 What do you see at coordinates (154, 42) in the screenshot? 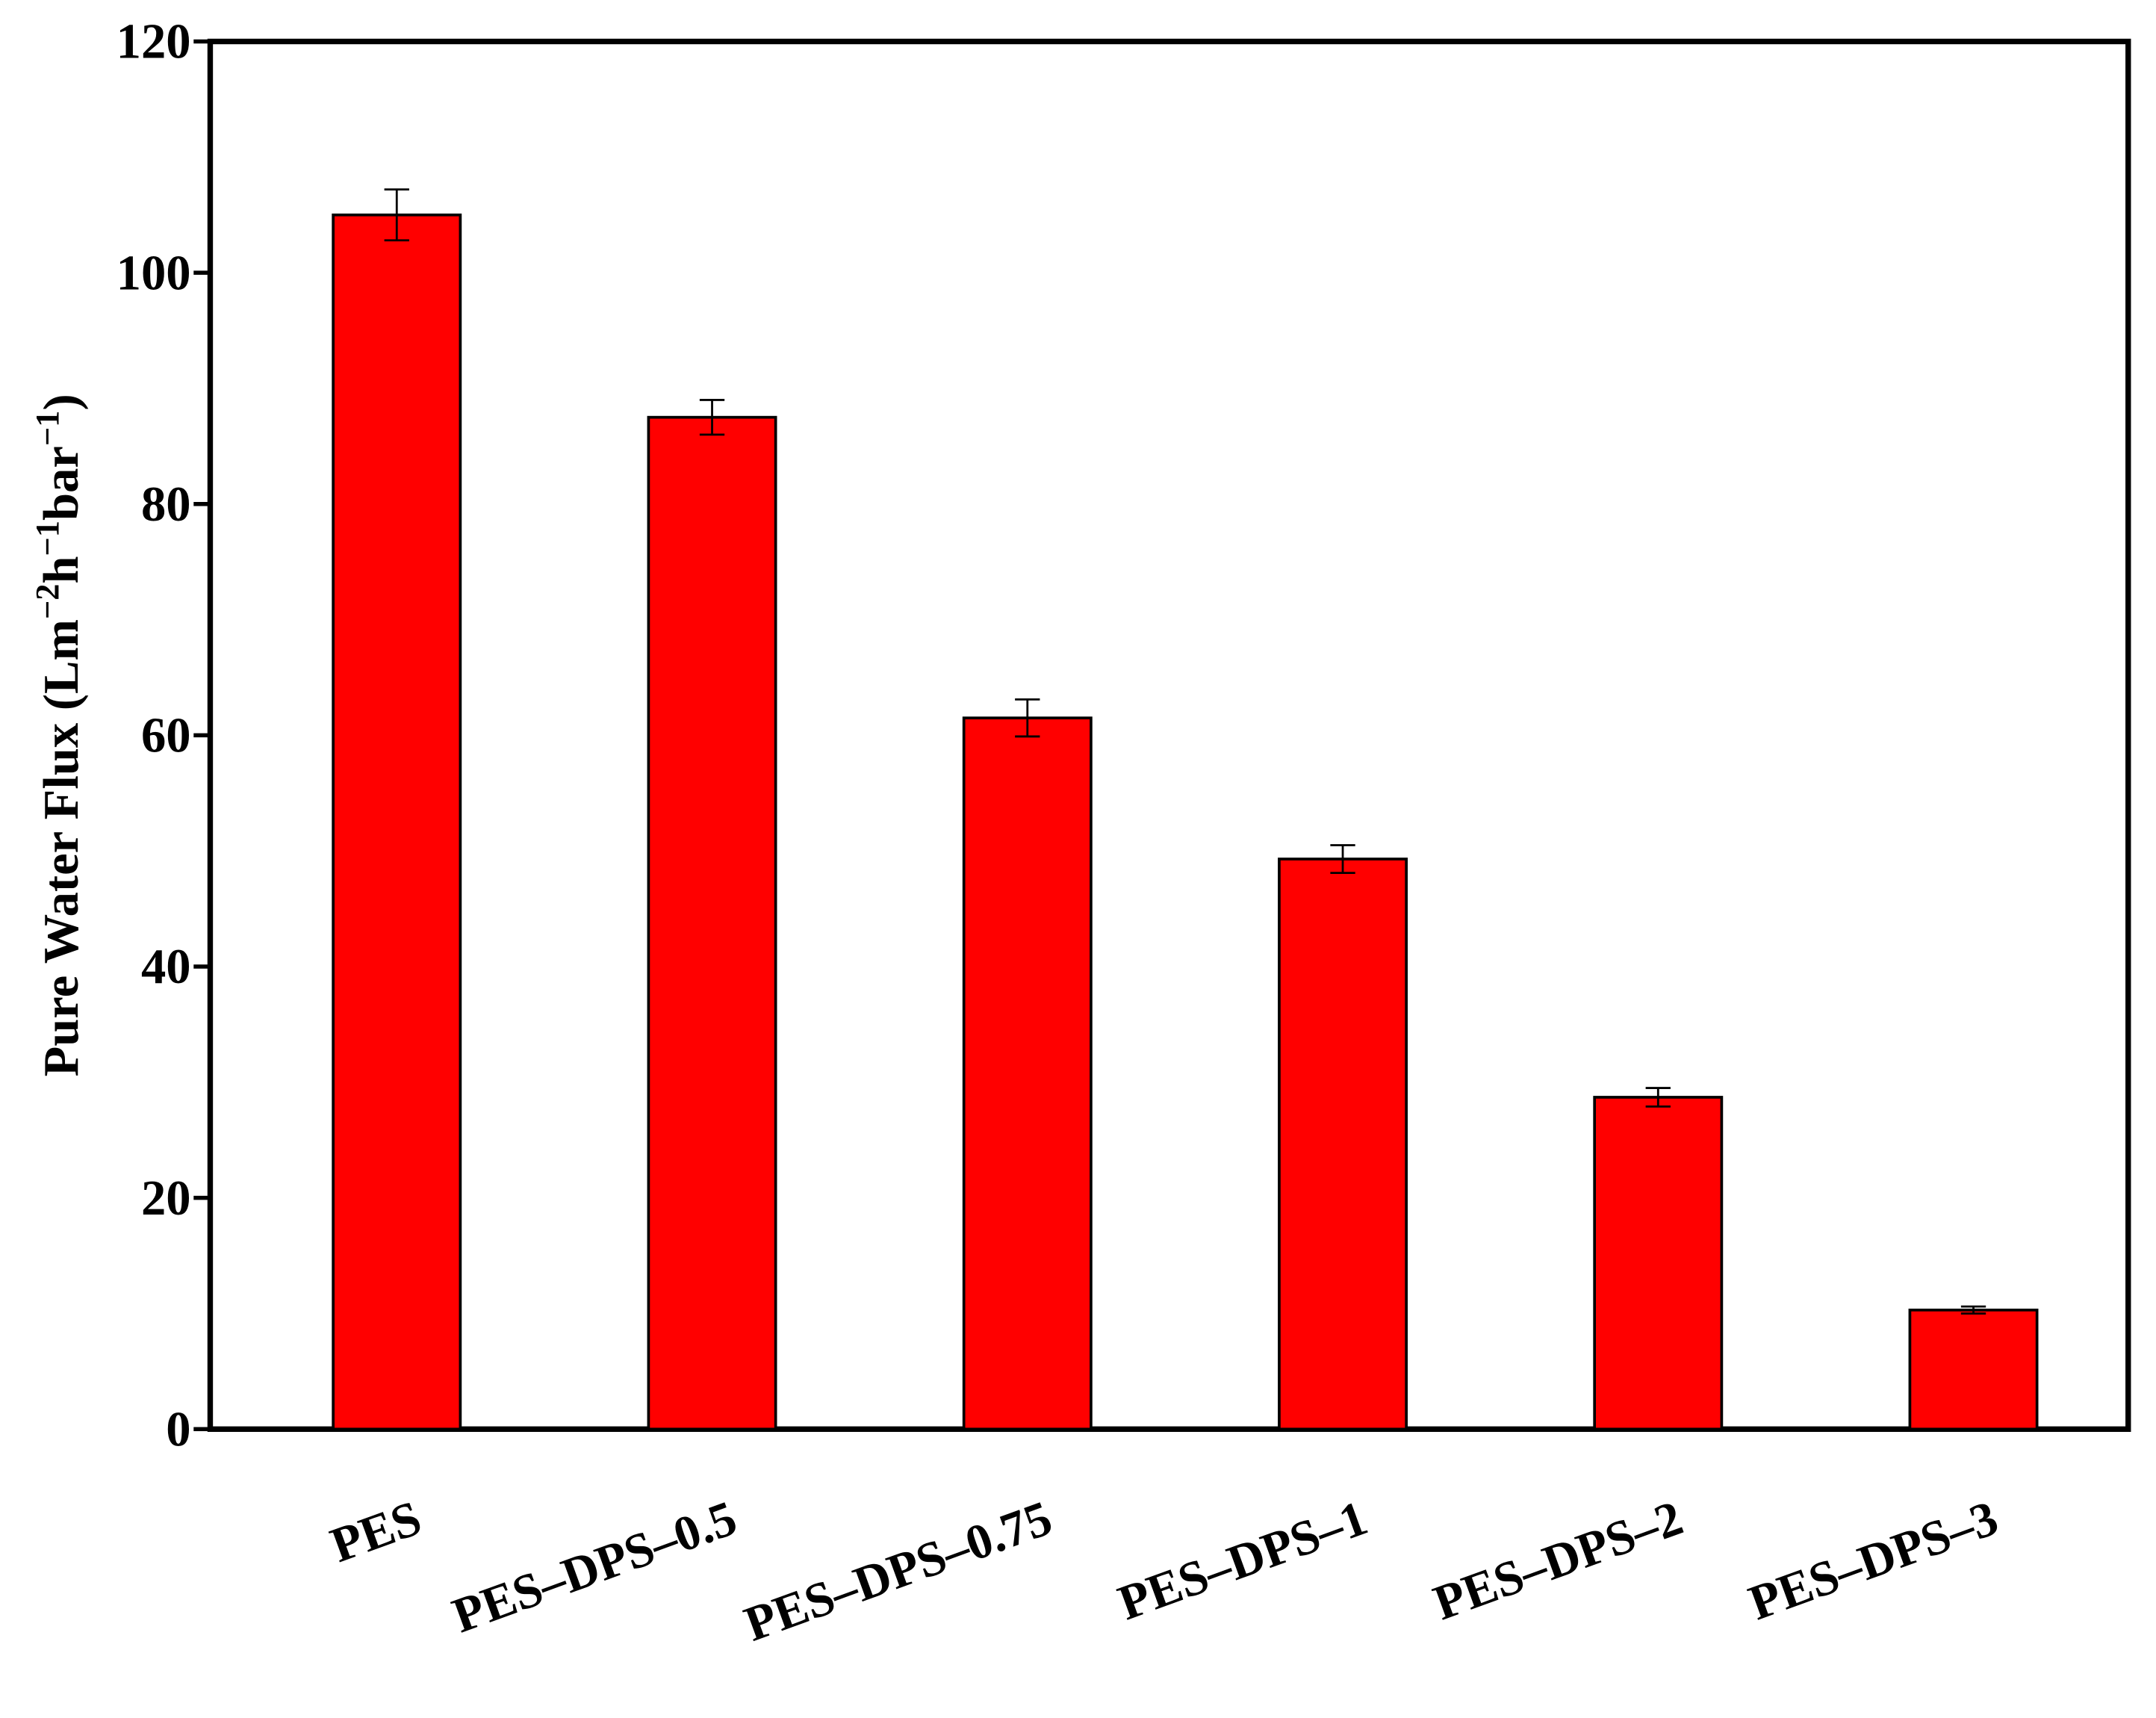
I see `y-tick-label: 120` at bounding box center [154, 42].